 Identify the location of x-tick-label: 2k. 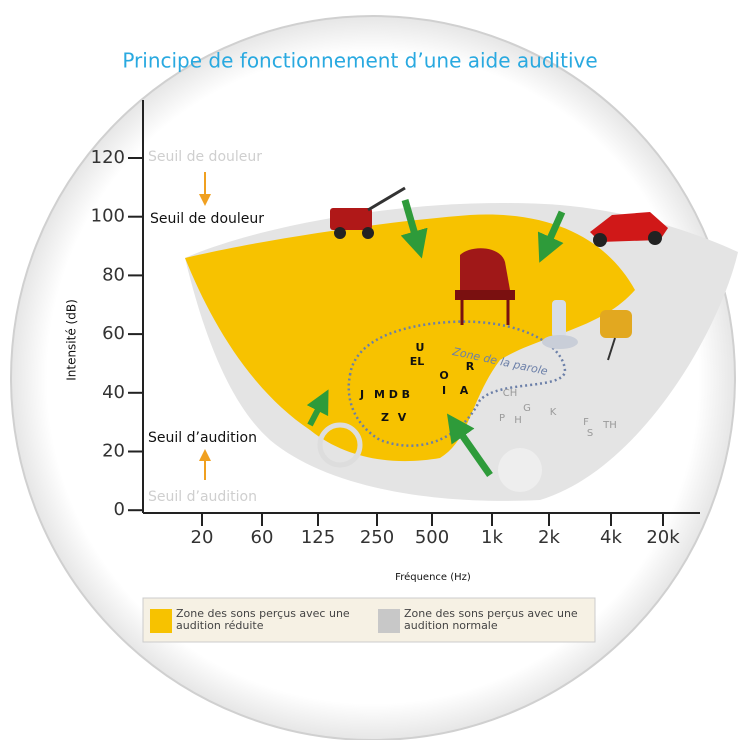
(549, 537).